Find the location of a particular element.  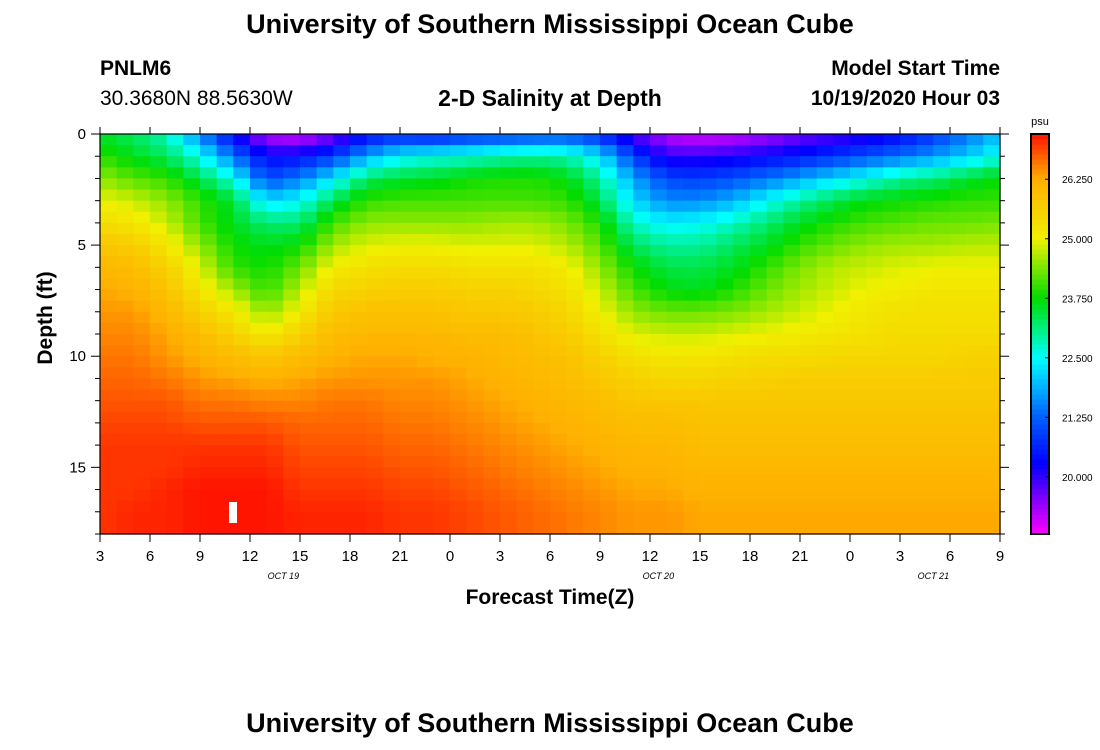

x-tick-label: 6 is located at coordinates (150, 556).